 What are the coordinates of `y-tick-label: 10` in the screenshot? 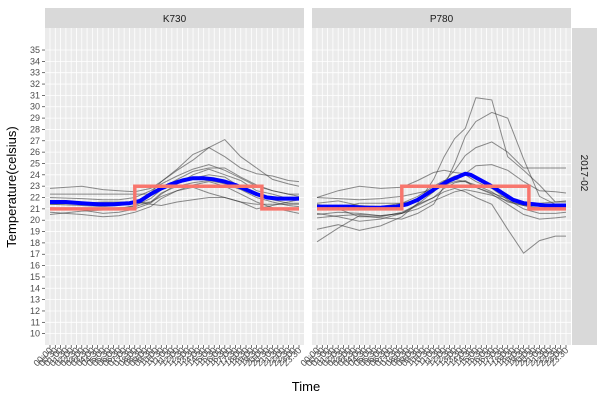 It's located at (35, 334).